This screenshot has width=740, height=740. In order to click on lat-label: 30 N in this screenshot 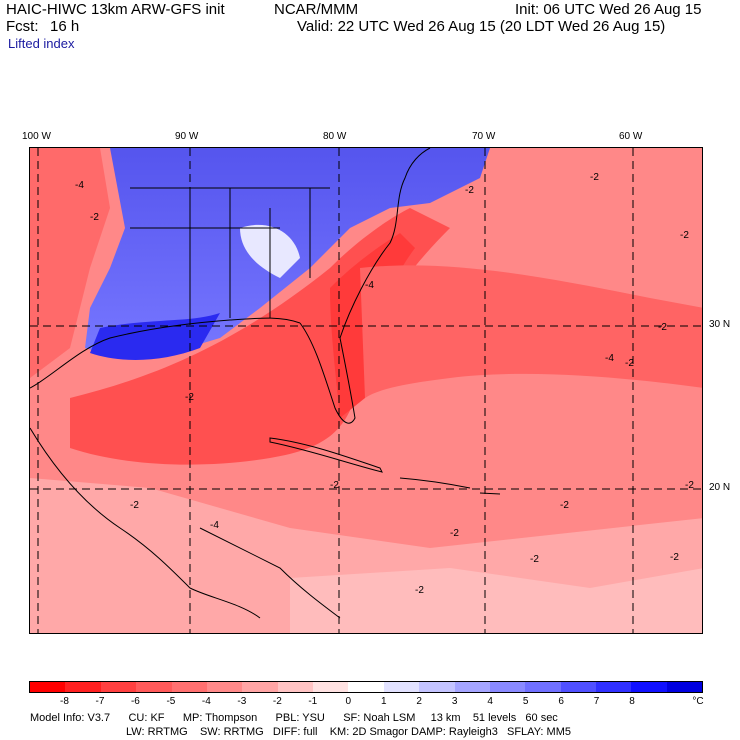, I will do `click(720, 324)`.